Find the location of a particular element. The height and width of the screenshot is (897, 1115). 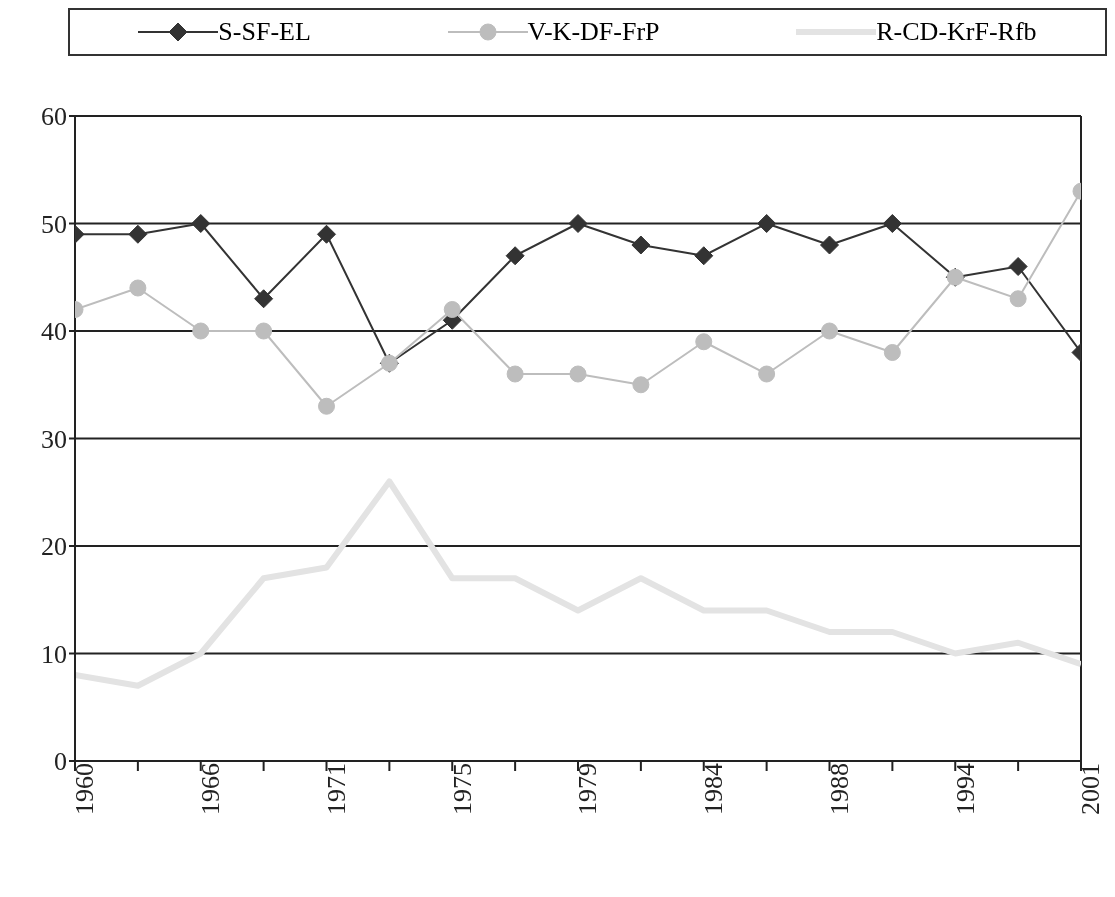

y-tick-label: 0 is located at coordinates (60, 762).